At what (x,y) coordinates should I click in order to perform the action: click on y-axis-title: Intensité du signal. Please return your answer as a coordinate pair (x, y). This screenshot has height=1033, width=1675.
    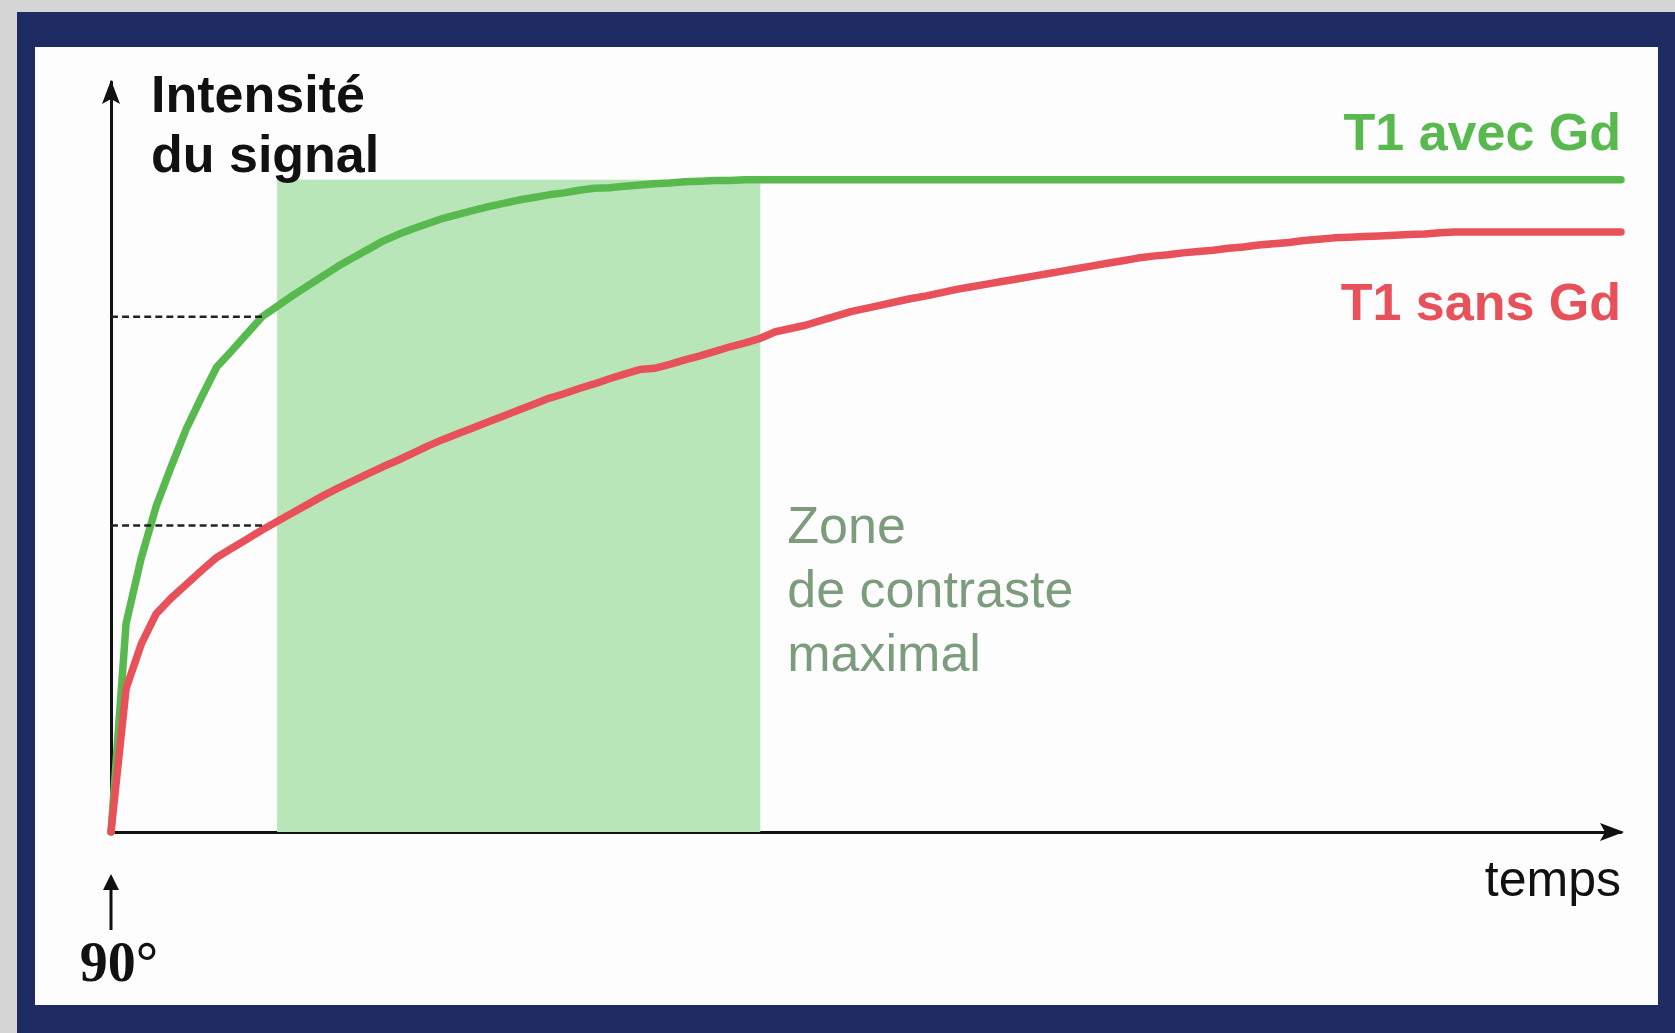
    Looking at the image, I should click on (265, 124).